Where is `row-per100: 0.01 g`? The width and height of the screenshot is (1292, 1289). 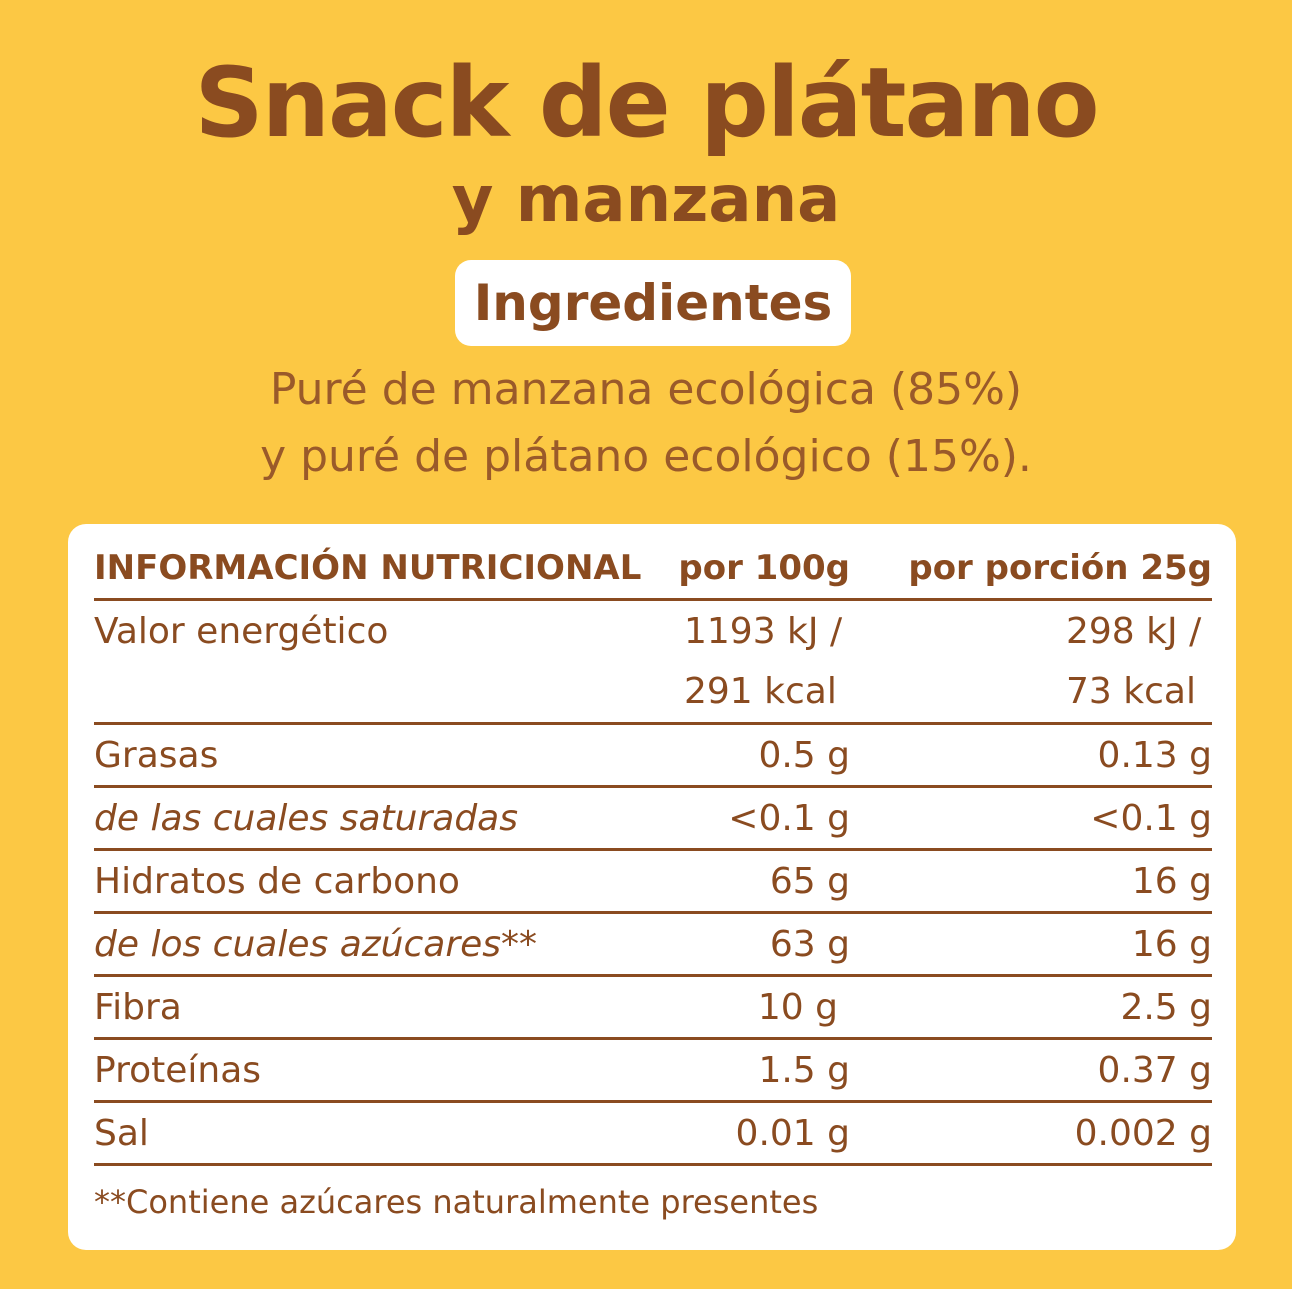
row-per100: 0.01 g is located at coordinates (792, 1133).